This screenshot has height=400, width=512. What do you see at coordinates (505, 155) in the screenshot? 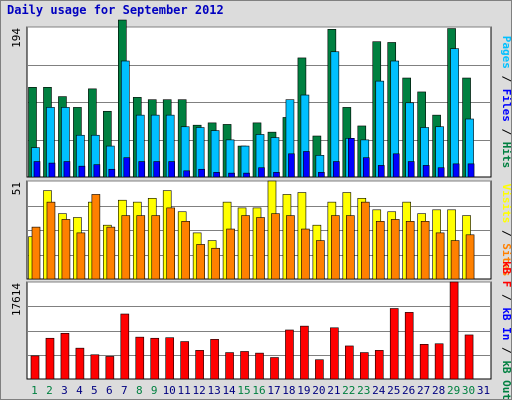
I see `side-label-part: Hits` at bounding box center [505, 155].